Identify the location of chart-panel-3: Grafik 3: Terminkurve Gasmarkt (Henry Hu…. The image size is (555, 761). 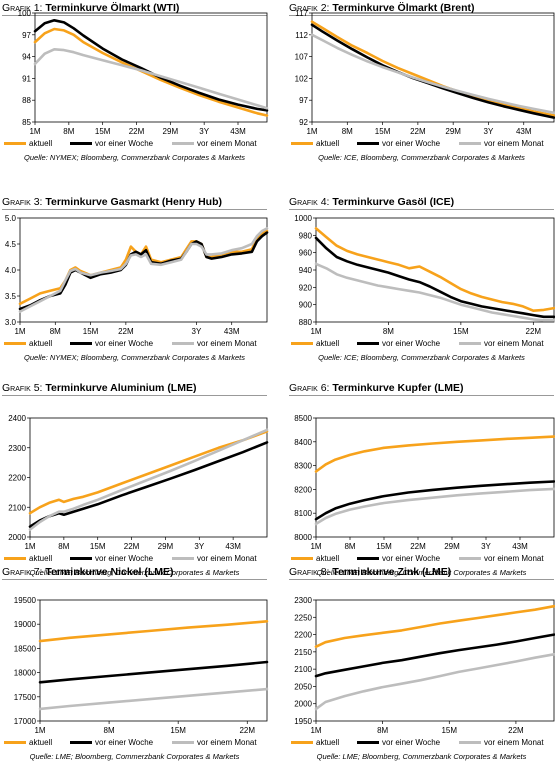
(135, 290).